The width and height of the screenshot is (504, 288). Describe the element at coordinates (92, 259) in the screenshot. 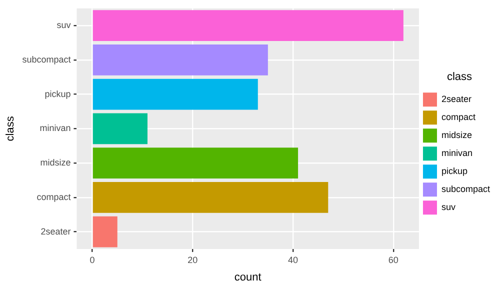

I see `x-tick-label: 0` at that location.